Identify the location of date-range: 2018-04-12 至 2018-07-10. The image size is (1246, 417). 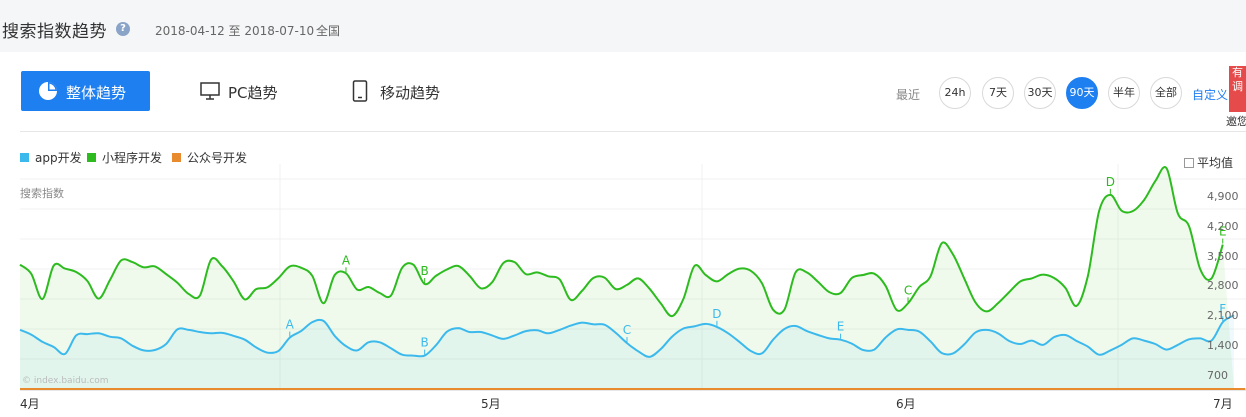
(235, 31).